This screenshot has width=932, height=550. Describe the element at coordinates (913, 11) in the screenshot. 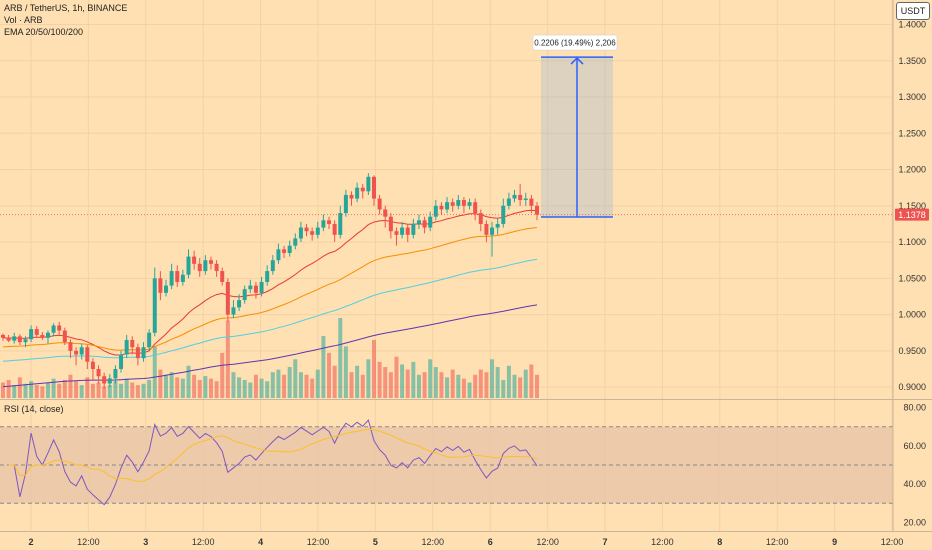

I see `currency-button: USDT` at that location.